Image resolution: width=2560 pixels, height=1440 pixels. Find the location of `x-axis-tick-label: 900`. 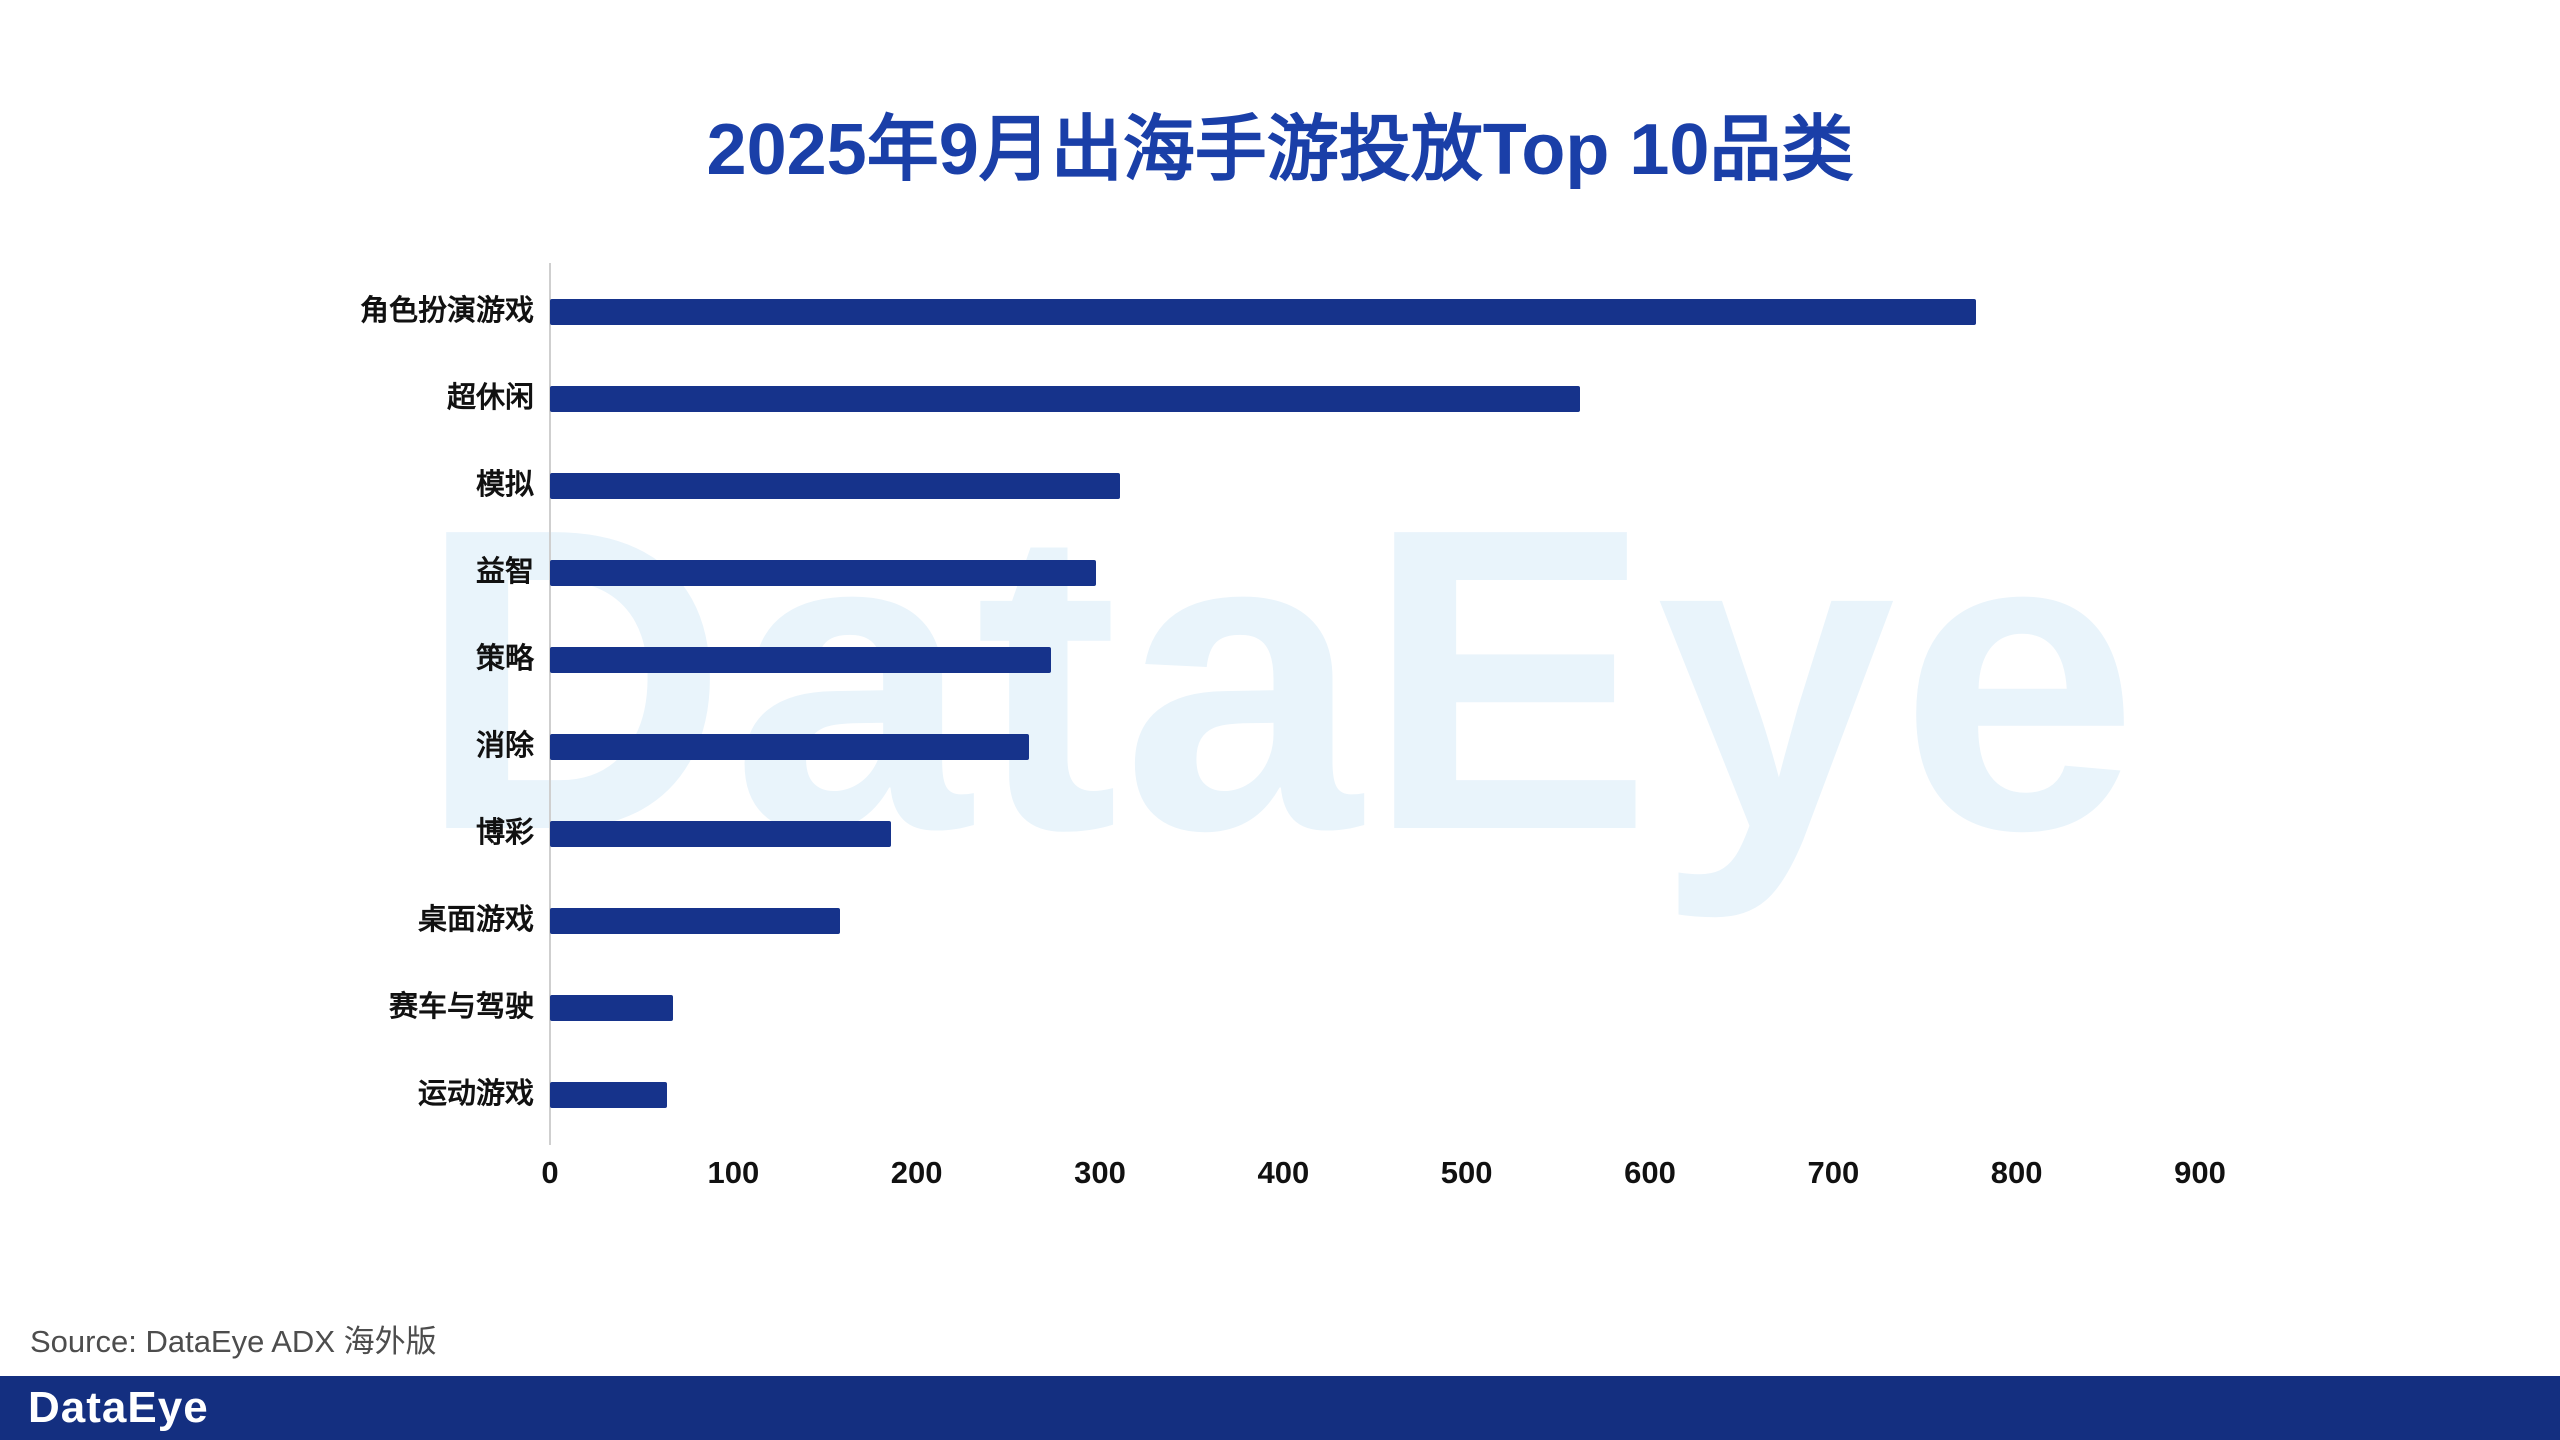

x-axis-tick-label: 900 is located at coordinates (2200, 1172).